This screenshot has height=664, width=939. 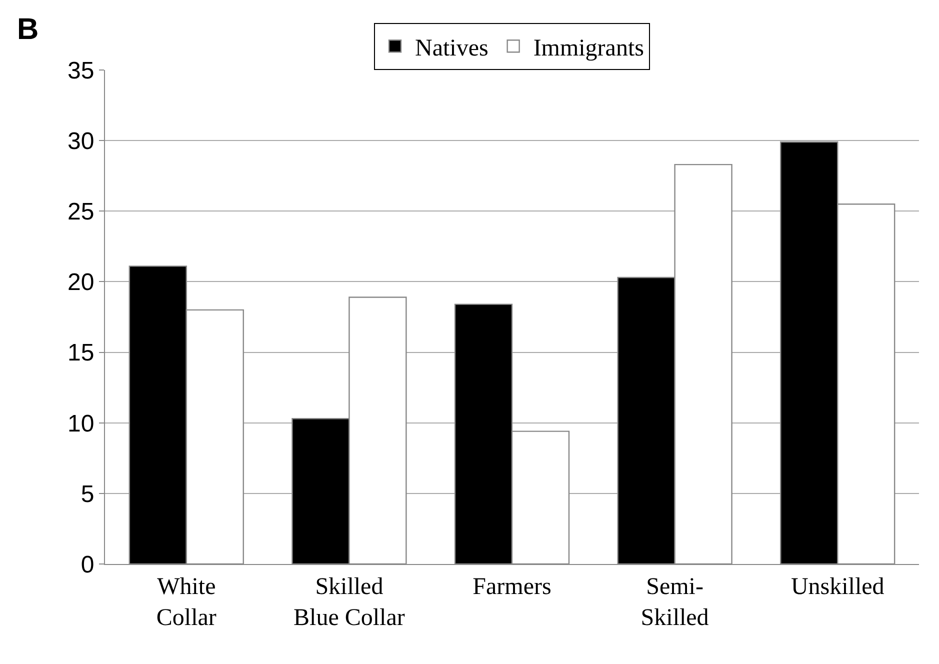 What do you see at coordinates (80, 70) in the screenshot?
I see `y-tick-label: 35` at bounding box center [80, 70].